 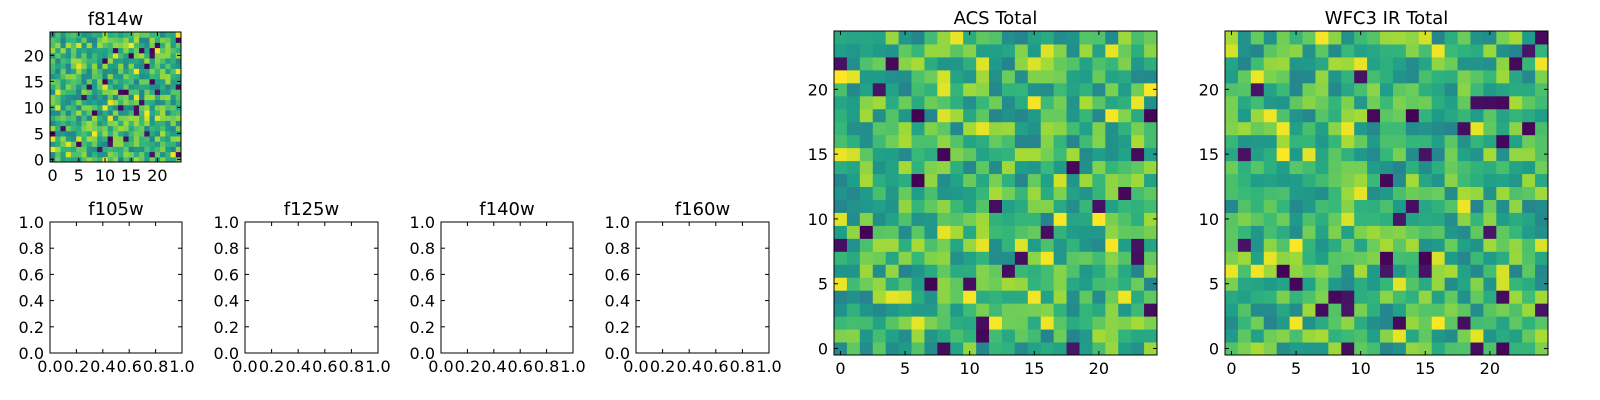 I want to click on y-tick-label: 0.8, so click(x=422, y=248).